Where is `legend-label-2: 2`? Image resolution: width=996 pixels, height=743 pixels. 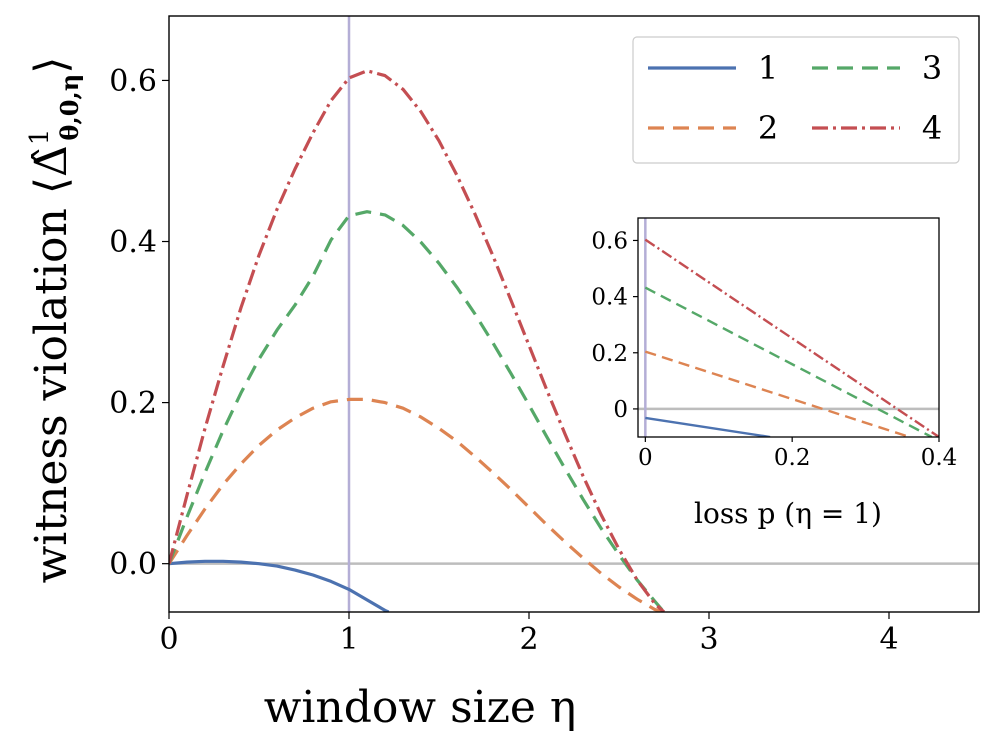 legend-label-2: 2 is located at coordinates (768, 128).